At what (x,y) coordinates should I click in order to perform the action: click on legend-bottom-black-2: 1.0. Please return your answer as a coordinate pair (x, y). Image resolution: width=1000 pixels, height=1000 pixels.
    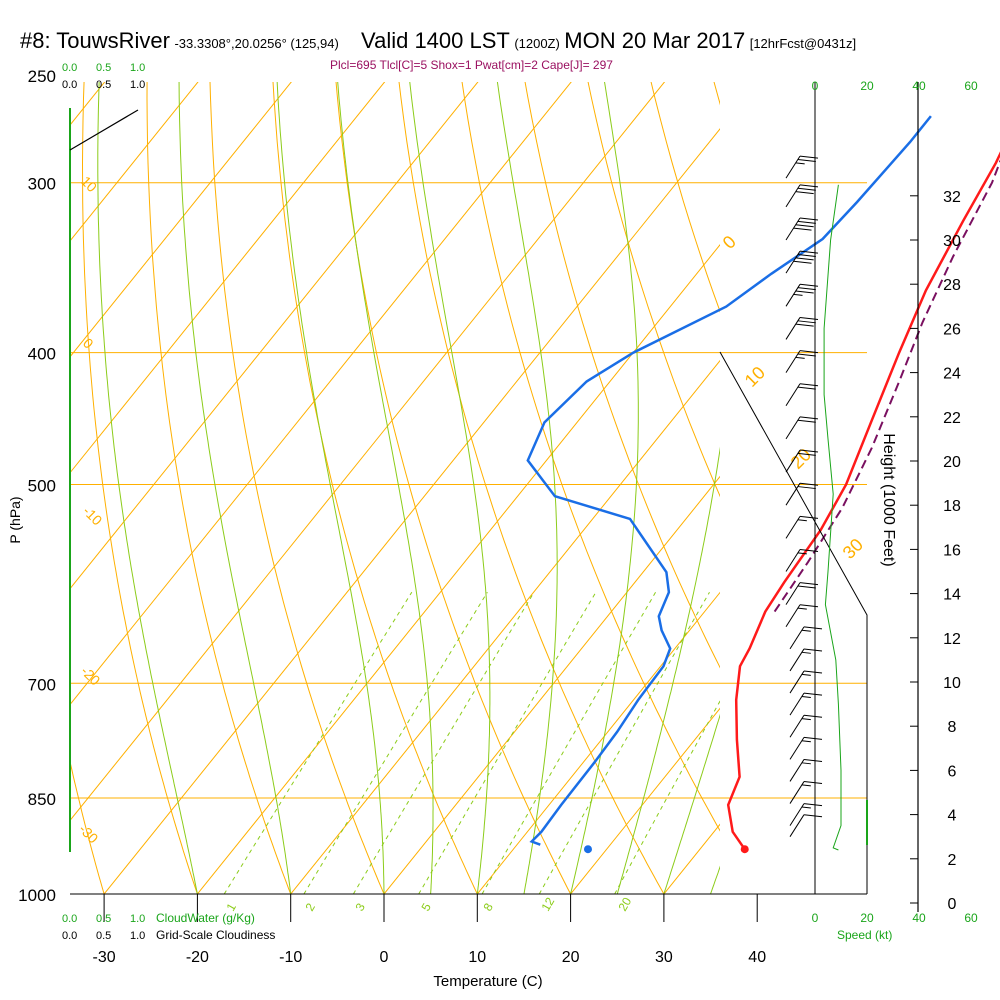
    Looking at the image, I should click on (137, 936).